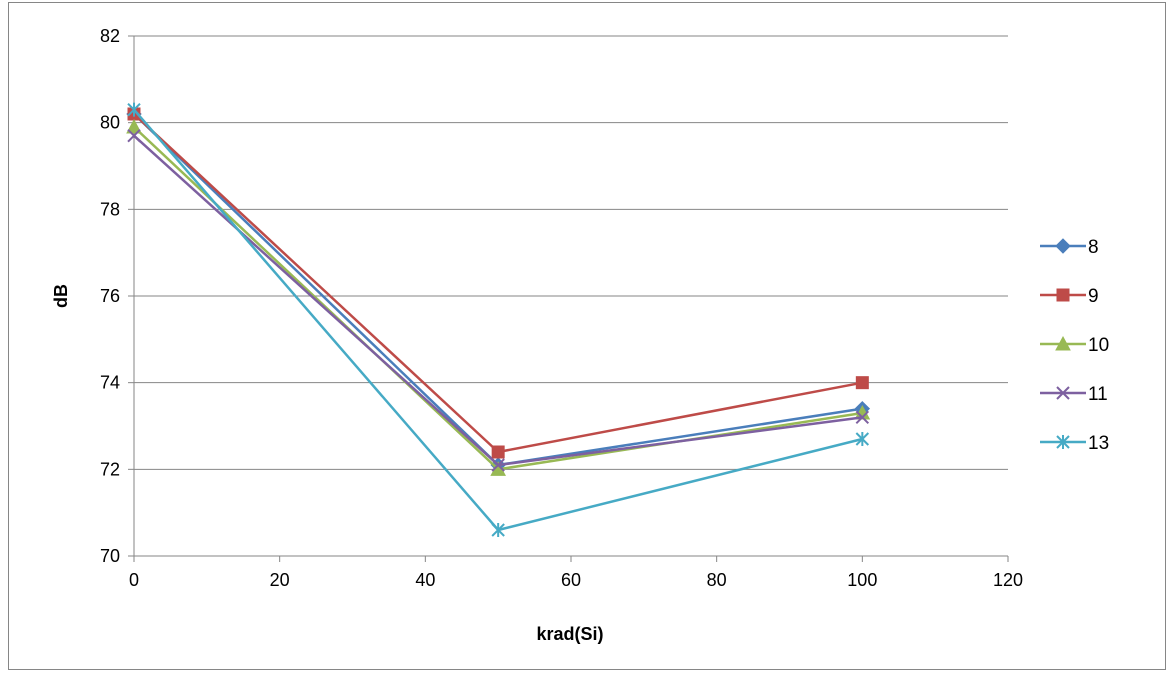  Describe the element at coordinates (571, 580) in the screenshot. I see `x-tick-label: 60` at that location.